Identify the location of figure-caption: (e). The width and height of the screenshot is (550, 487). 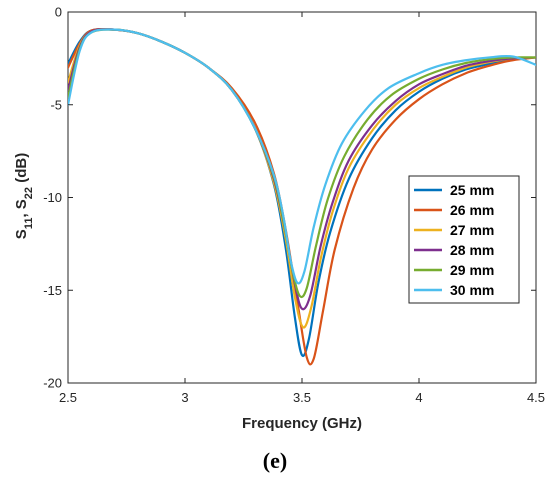
(275, 460).